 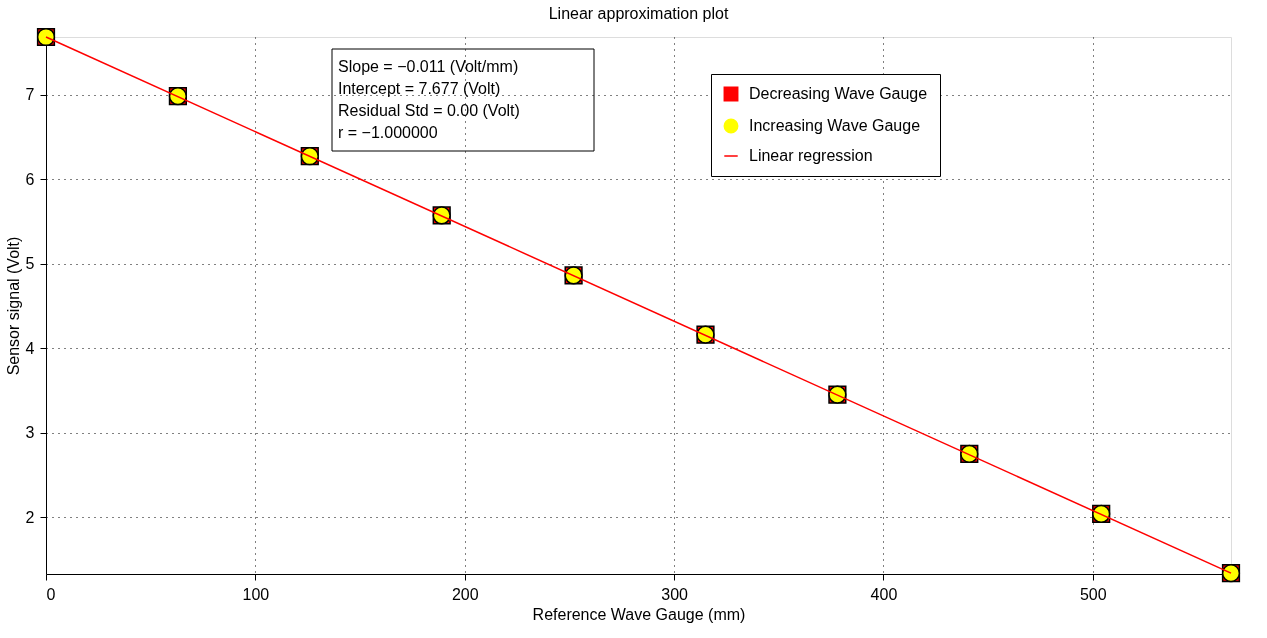 What do you see at coordinates (838, 93) in the screenshot?
I see `legend-label: Decreasing Wave Gauge` at bounding box center [838, 93].